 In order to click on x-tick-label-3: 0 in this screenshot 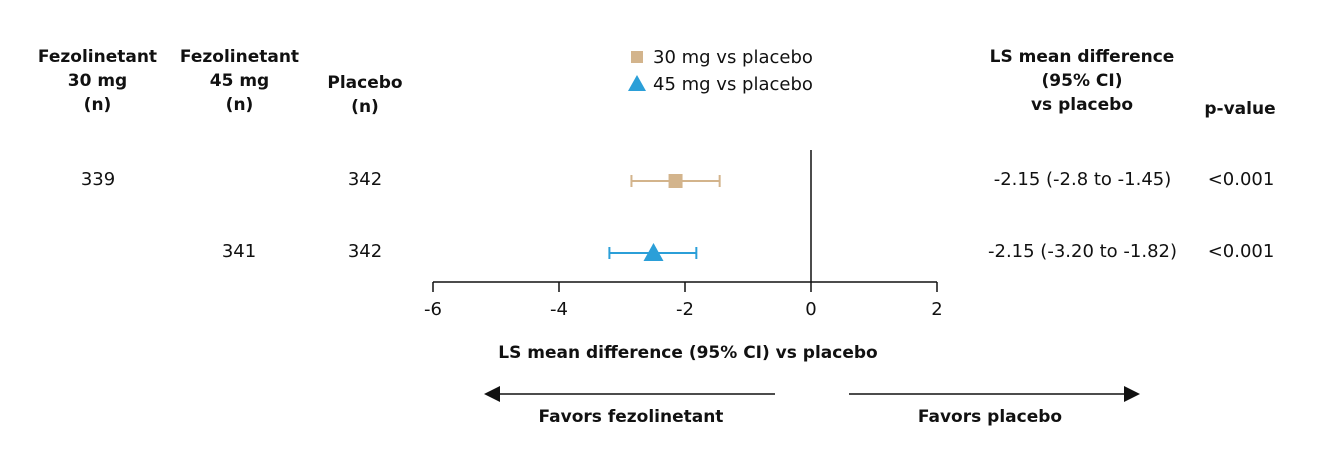, I will do `click(810, 309)`.